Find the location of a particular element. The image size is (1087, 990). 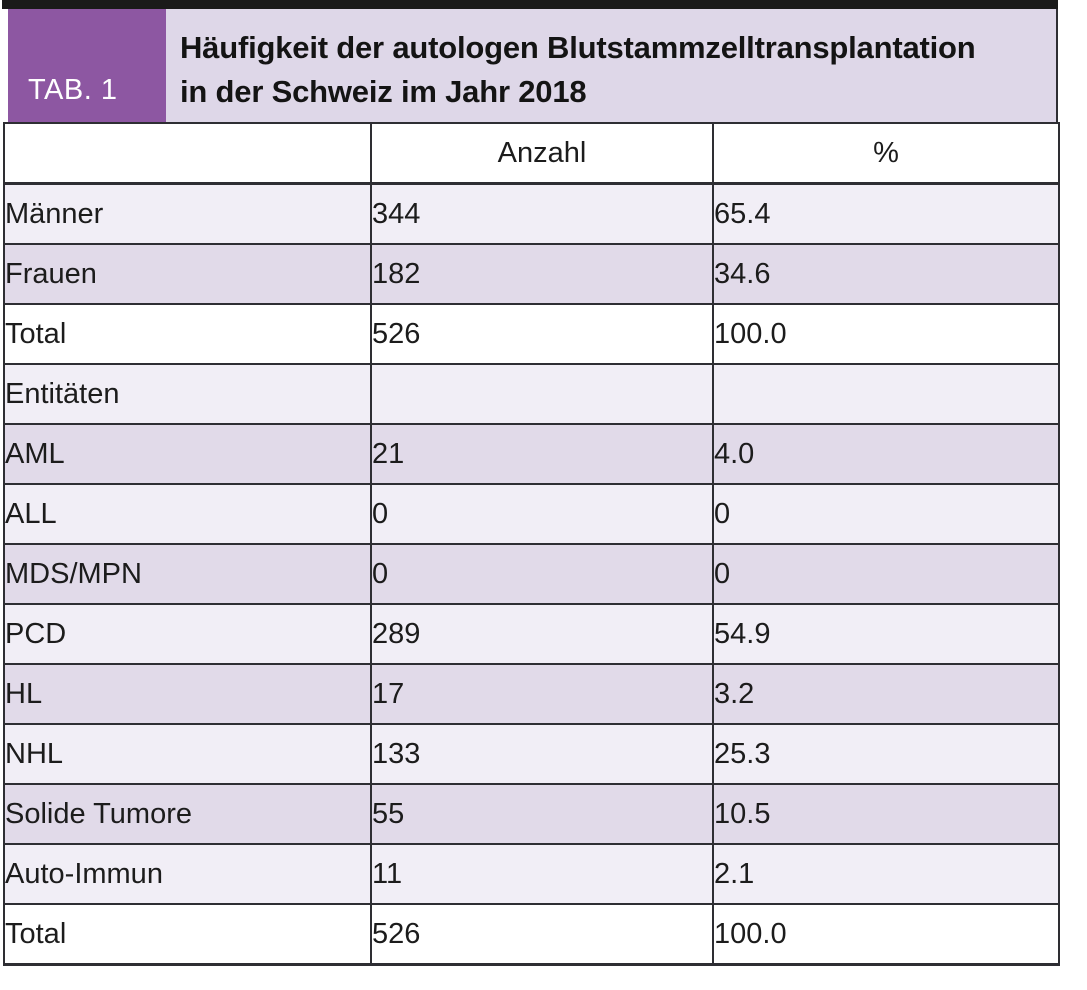

row-anzahl: 55 is located at coordinates (542, 814).